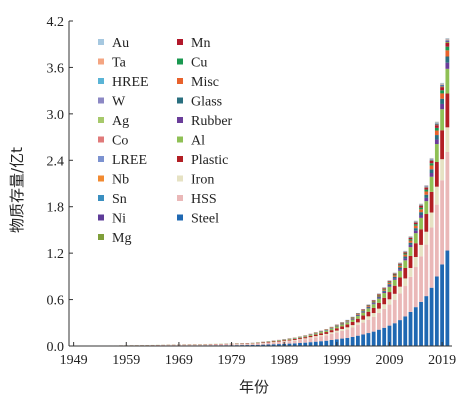  I want to click on legend-label: Glass, so click(206, 102).